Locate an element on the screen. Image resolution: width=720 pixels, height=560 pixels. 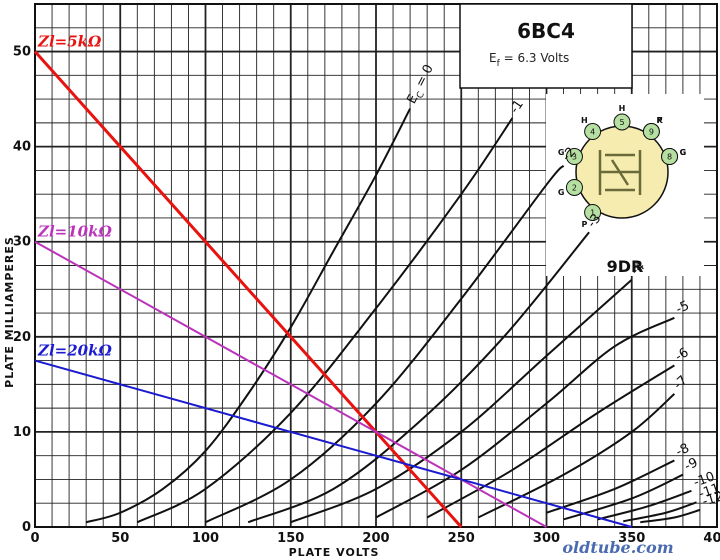
pin-number: 8 is located at coordinates (669, 157).